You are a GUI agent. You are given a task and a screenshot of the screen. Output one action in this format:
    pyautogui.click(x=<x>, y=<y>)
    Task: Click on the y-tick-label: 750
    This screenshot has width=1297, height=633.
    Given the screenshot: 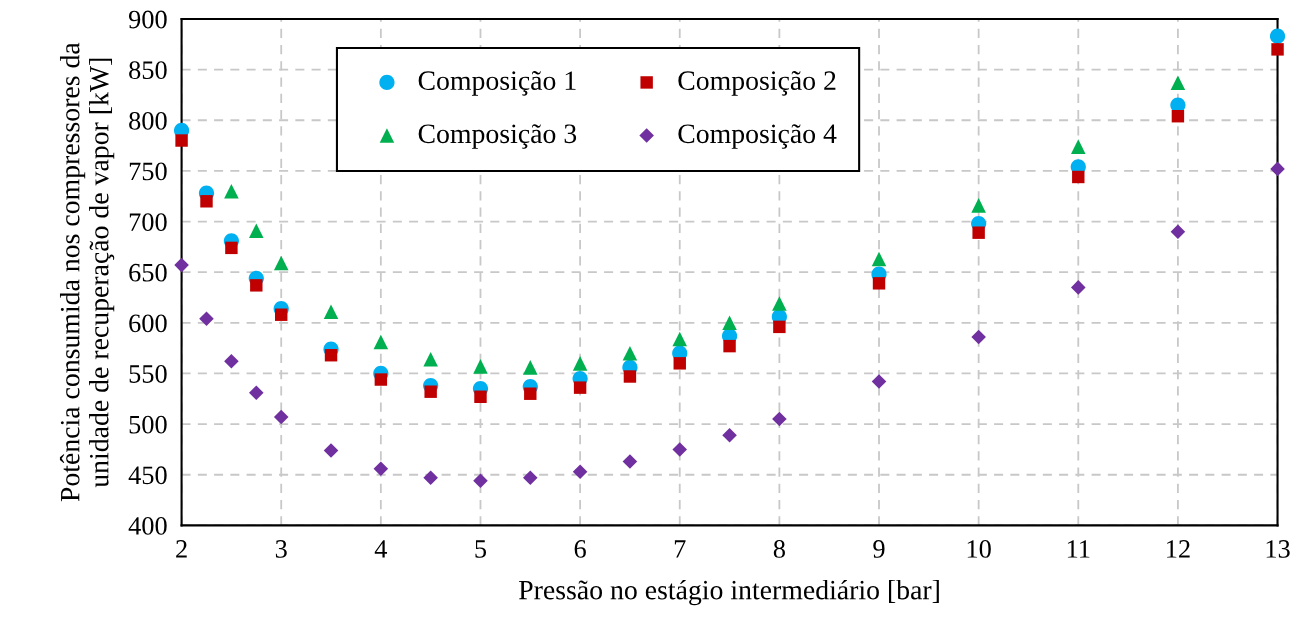 What is the action you would take?
    pyautogui.click(x=148, y=171)
    